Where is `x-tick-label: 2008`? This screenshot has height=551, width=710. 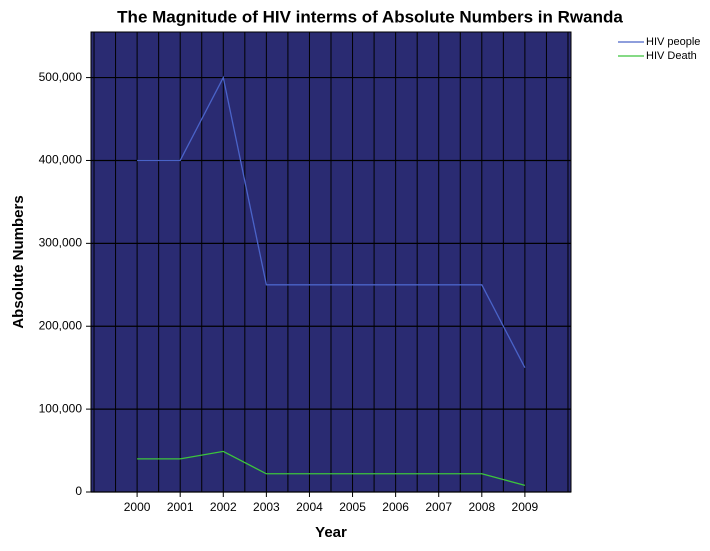
x-tick-label: 2008 is located at coordinates (481, 507).